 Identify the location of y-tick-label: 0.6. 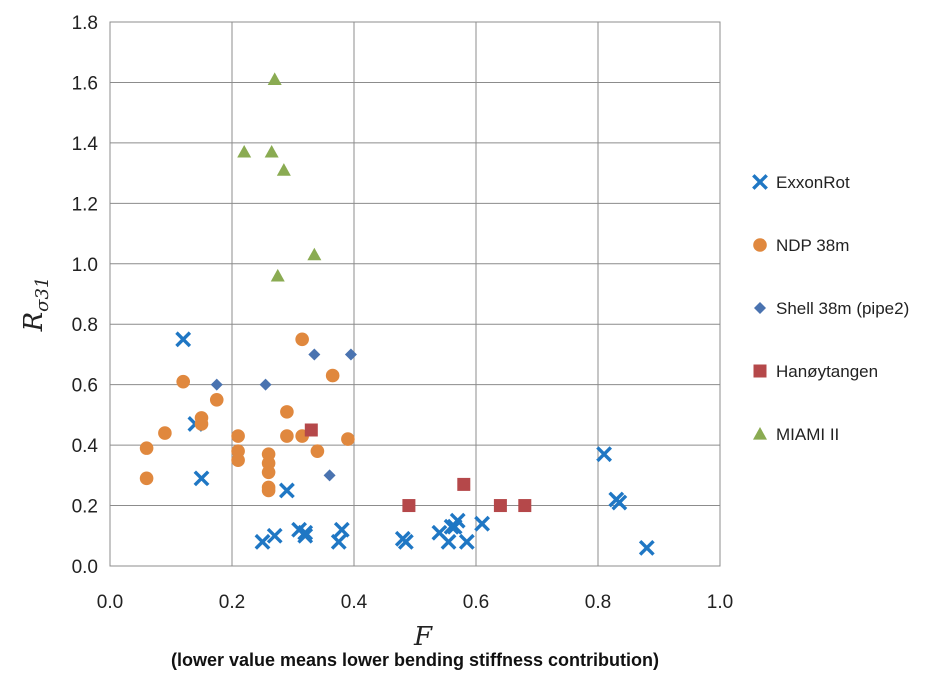
(85, 386).